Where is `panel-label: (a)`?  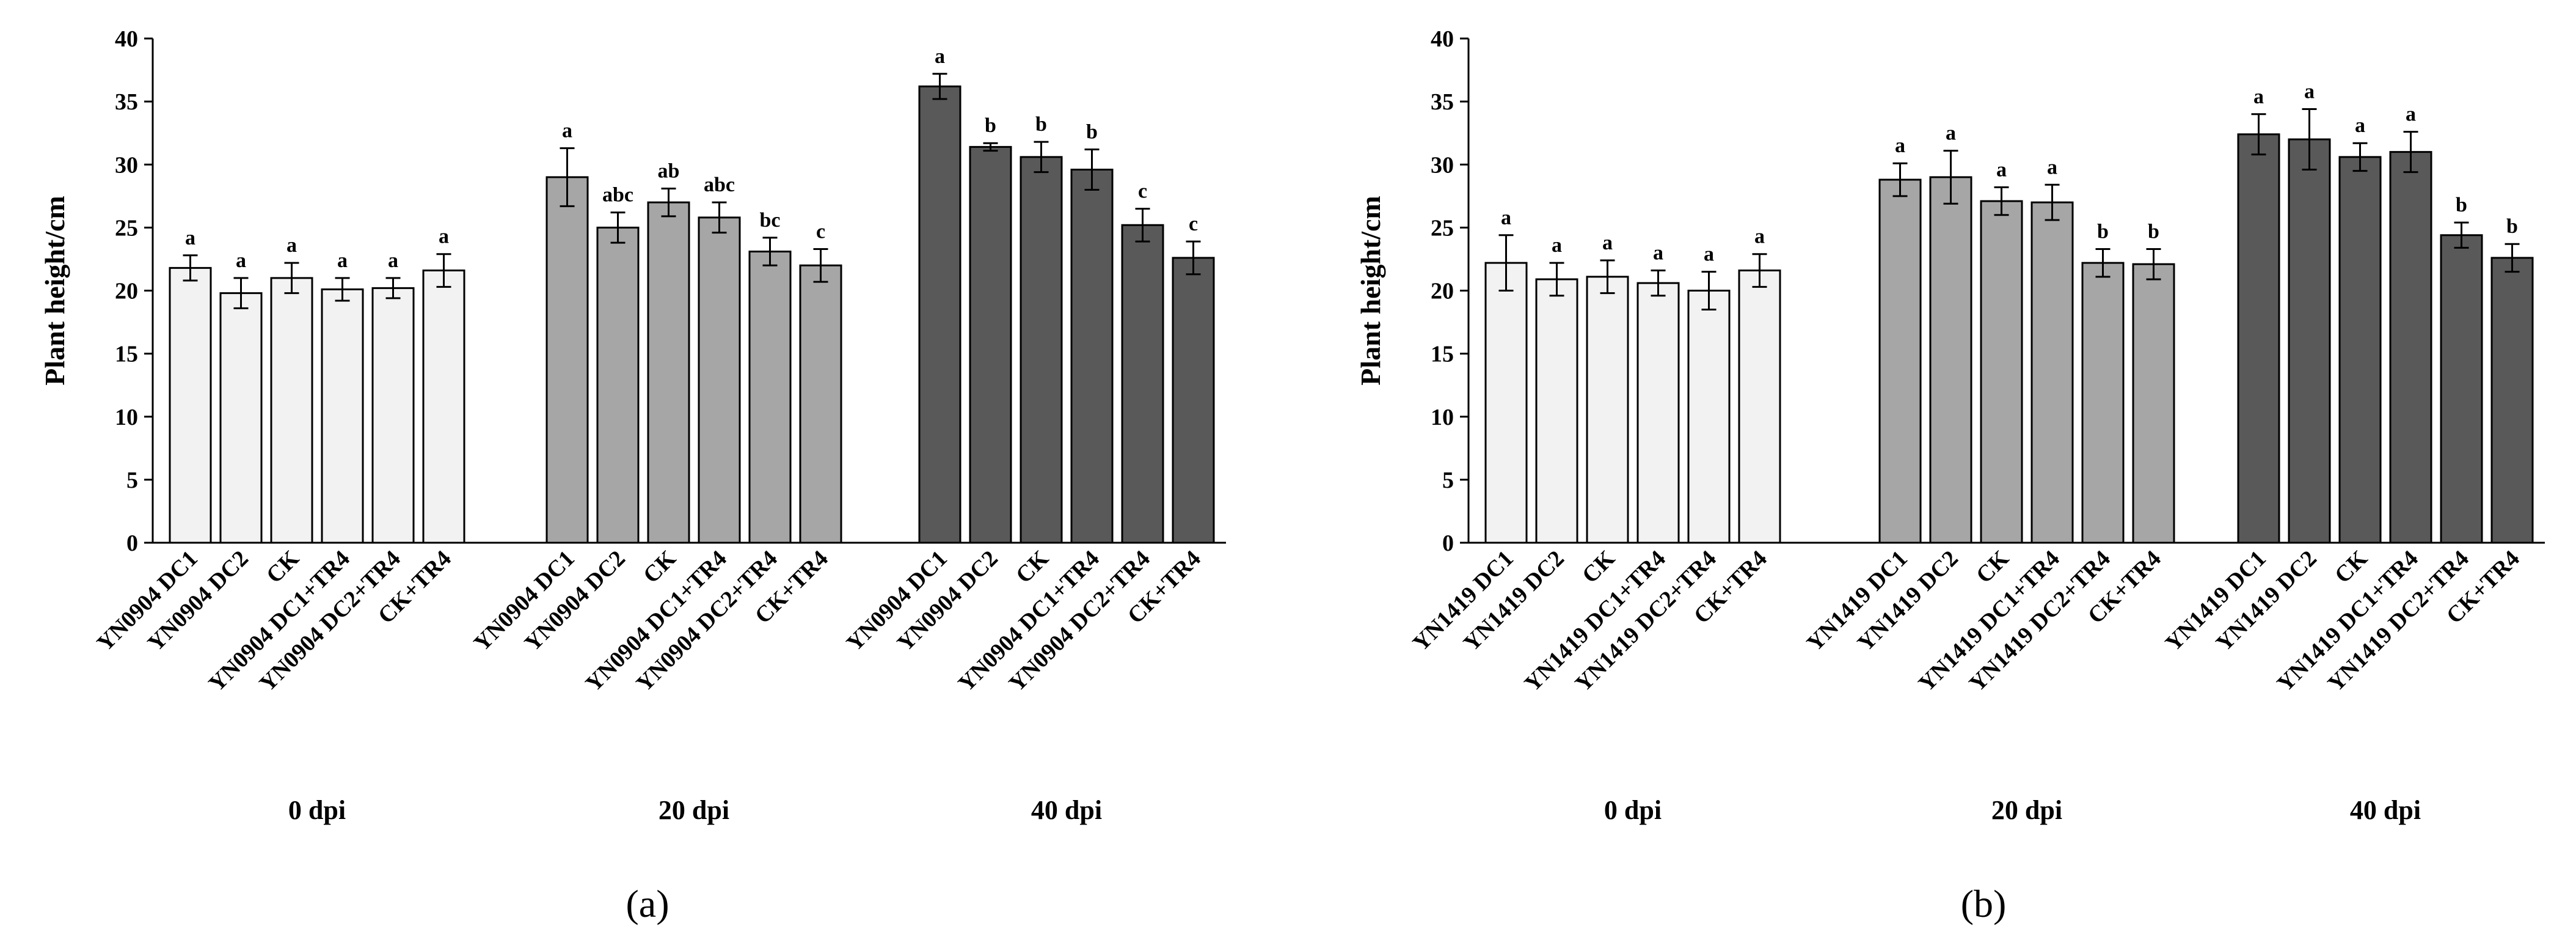
panel-label: (a) is located at coordinates (647, 903).